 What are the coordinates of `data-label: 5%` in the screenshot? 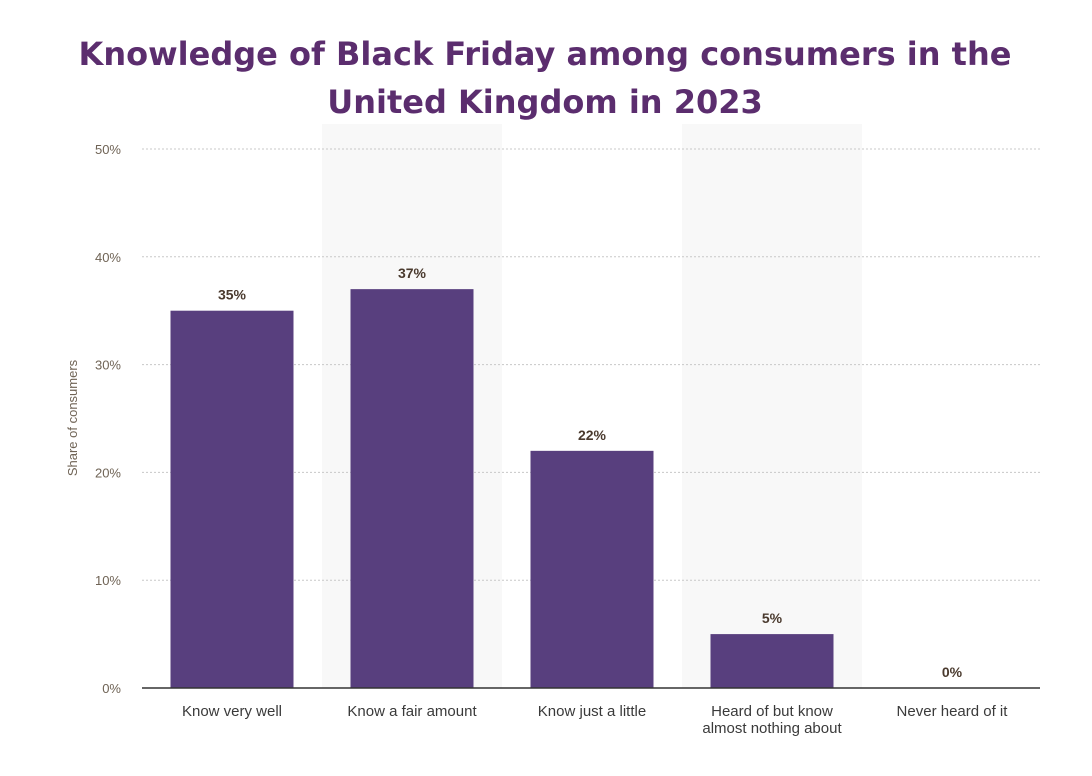 It's located at (772, 618).